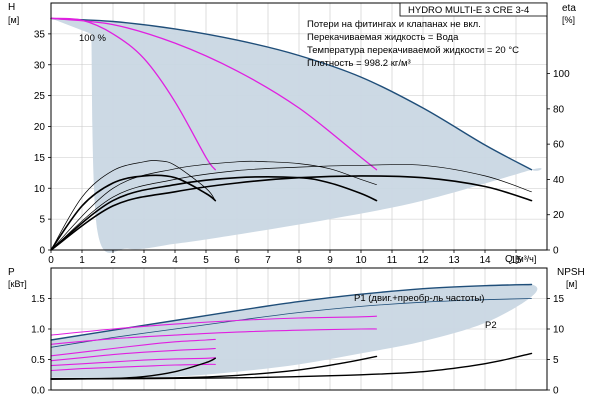 Image resolution: width=600 pixels, height=400 pixels. What do you see at coordinates (38, 299) in the screenshot?
I see `power-ytick-label: 1.5` at bounding box center [38, 299].